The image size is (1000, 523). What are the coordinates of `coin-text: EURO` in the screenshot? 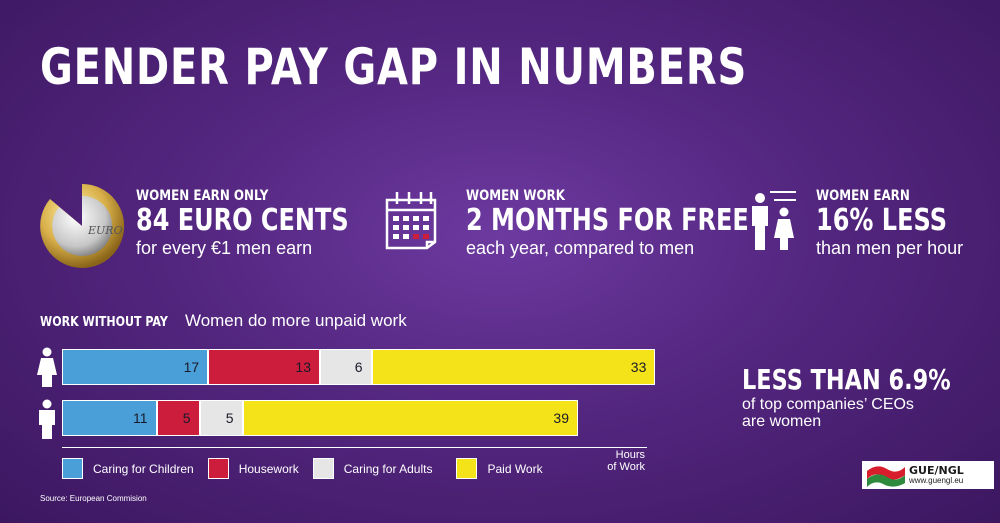 It's located at (105, 230).